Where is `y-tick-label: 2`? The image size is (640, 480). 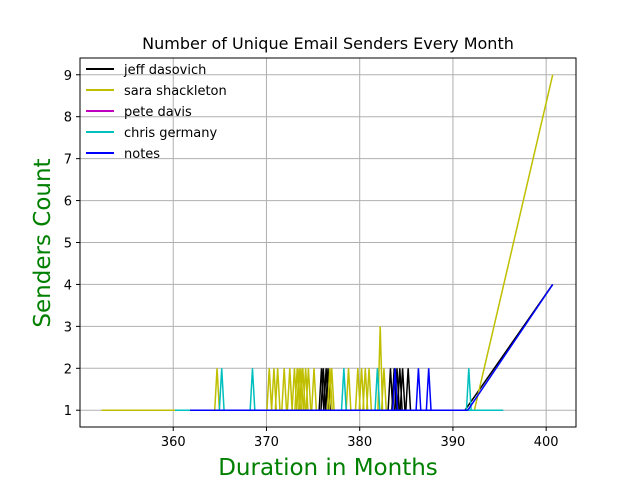 y-tick-label: 2 is located at coordinates (68, 369).